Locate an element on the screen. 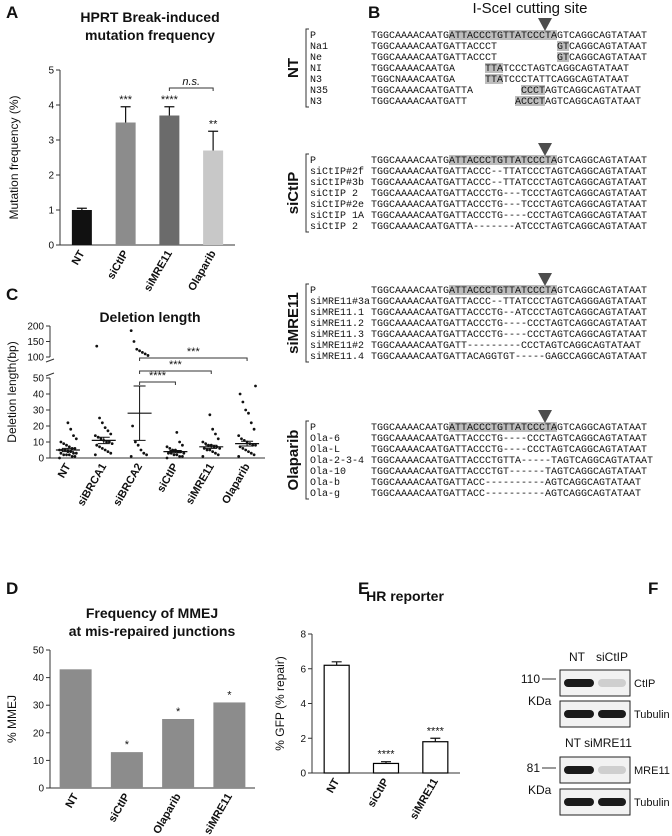 This screenshot has width=672, height=836. y-tick-label: 6 is located at coordinates (303, 669).